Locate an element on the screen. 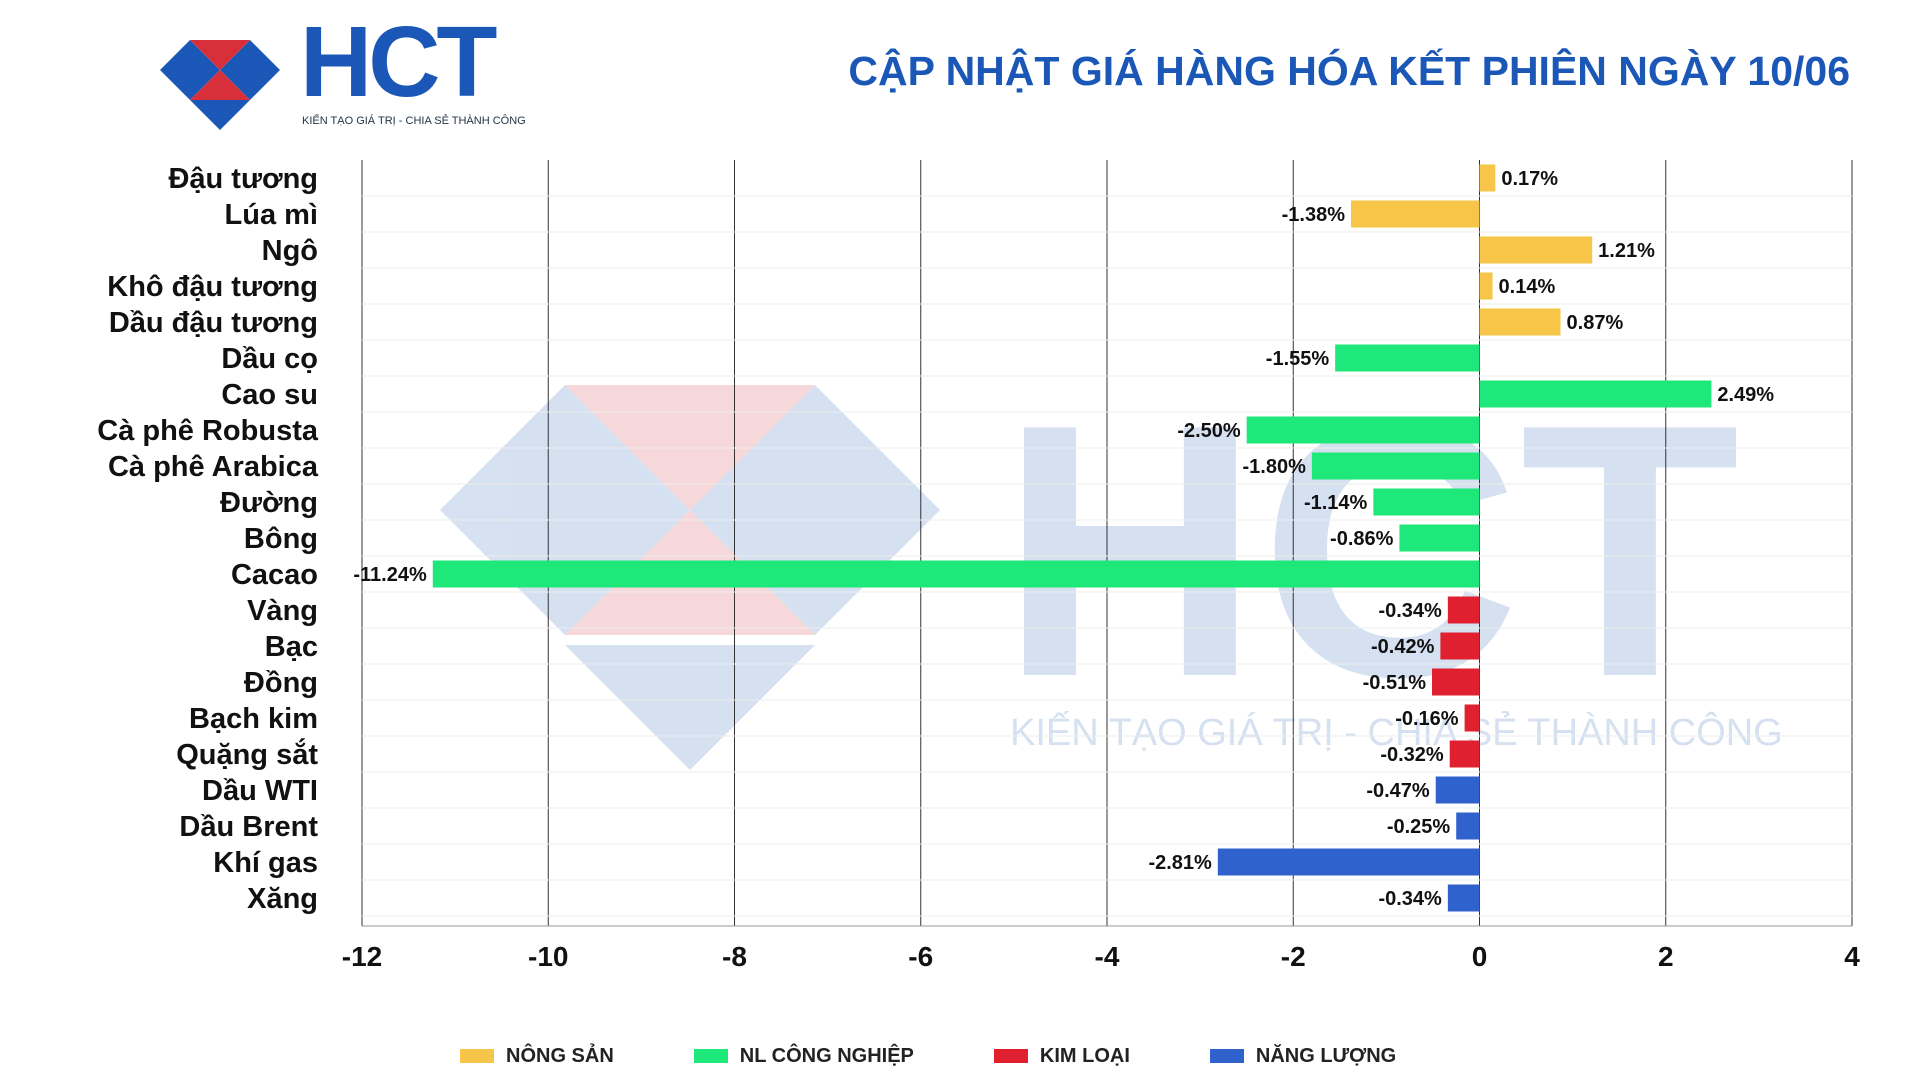 Image resolution: width=1920 pixels, height=1080 pixels. category-label-10: Bông is located at coordinates (281, 539).